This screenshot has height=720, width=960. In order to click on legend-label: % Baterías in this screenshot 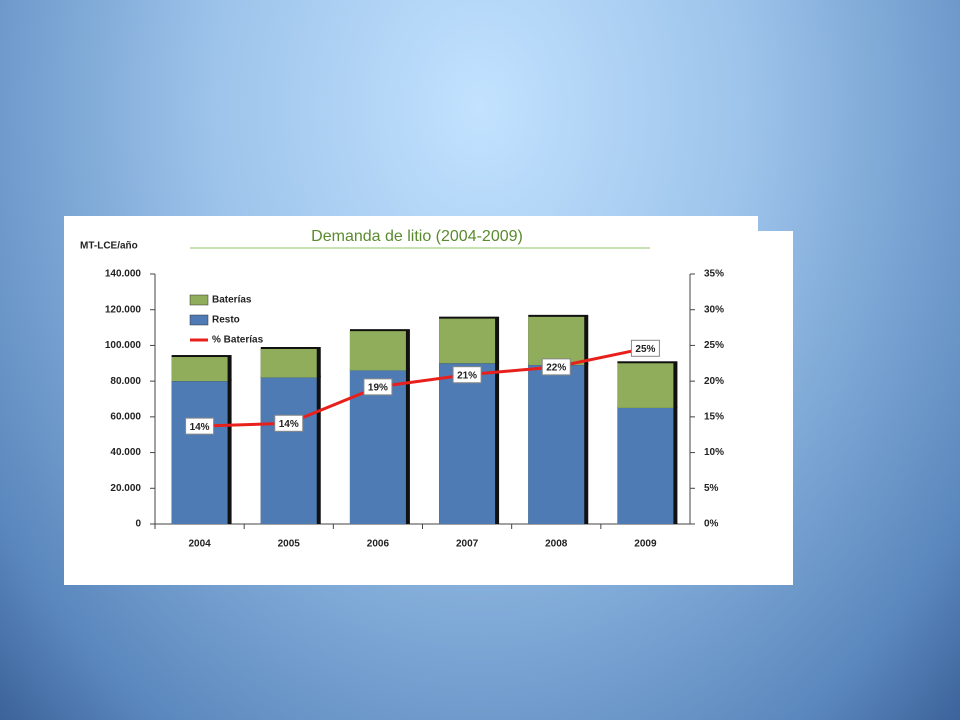, I will do `click(238, 340)`.